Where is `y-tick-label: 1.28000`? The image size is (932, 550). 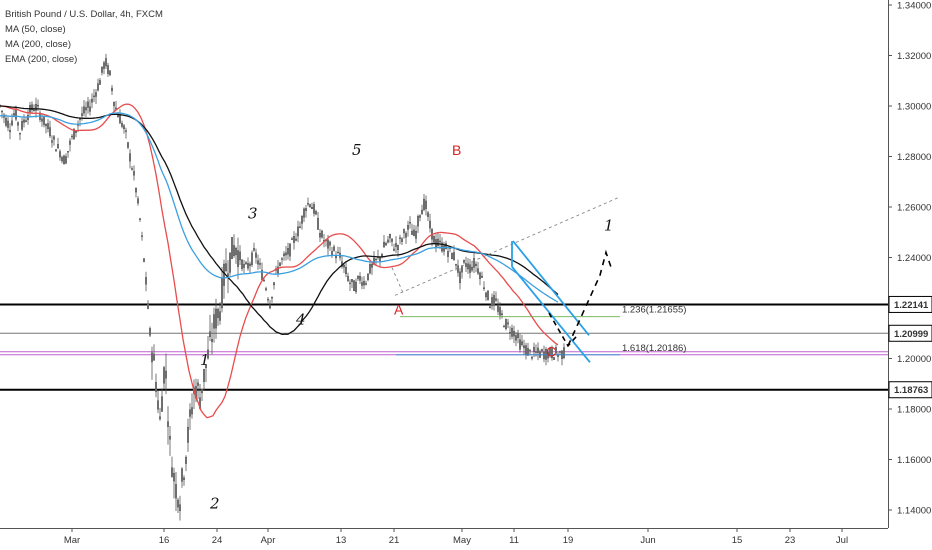
y-tick-label: 1.28000 is located at coordinates (914, 157).